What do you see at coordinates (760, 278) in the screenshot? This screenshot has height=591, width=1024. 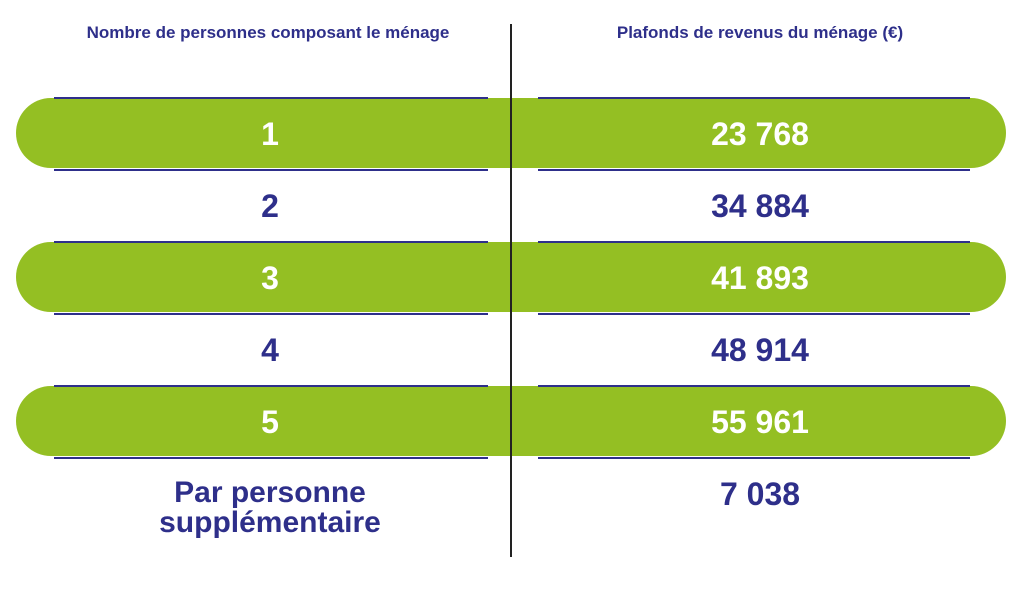 I see `ceiling-cell: 41 893` at bounding box center [760, 278].